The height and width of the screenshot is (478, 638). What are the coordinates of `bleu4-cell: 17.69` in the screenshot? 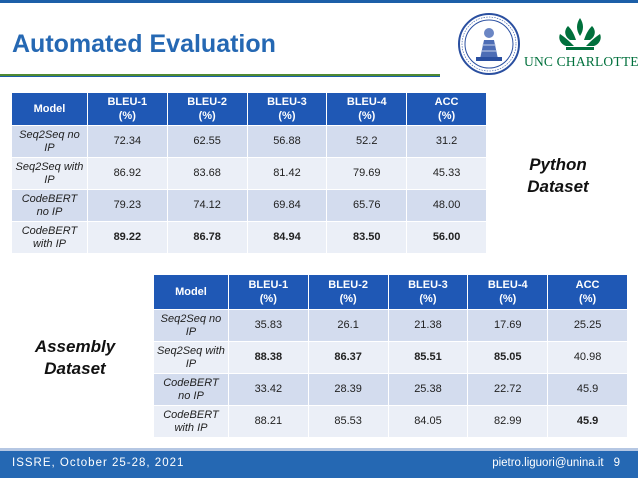 It's located at (508, 325).